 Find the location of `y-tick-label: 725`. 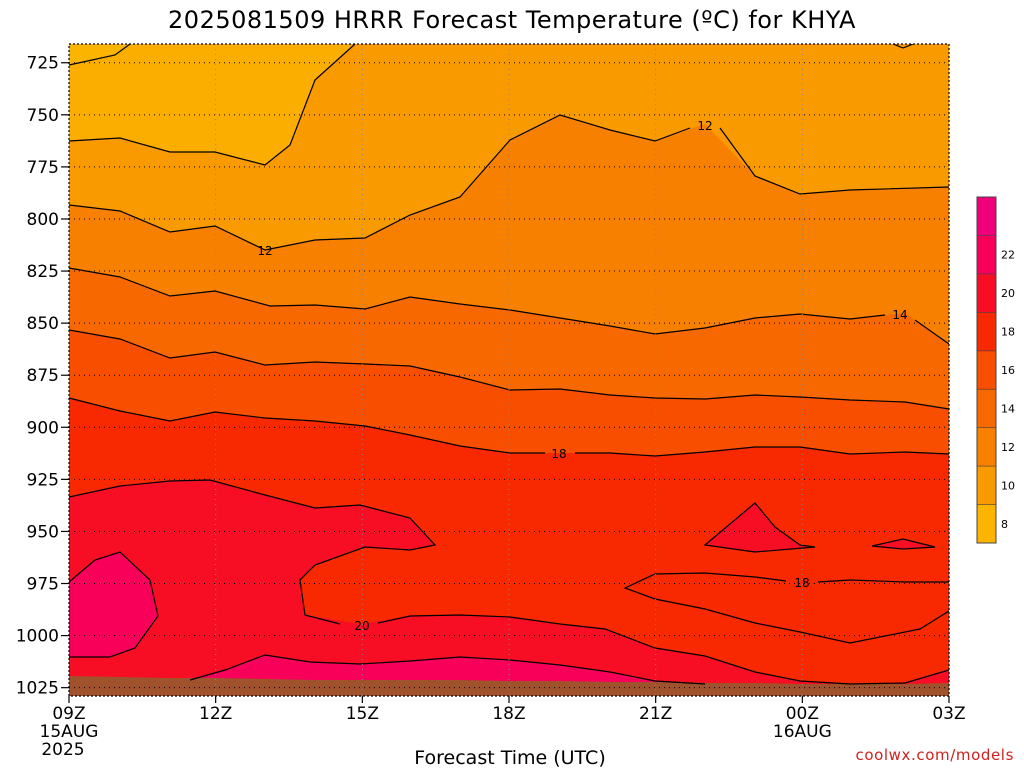

y-tick-label: 725 is located at coordinates (43, 64).